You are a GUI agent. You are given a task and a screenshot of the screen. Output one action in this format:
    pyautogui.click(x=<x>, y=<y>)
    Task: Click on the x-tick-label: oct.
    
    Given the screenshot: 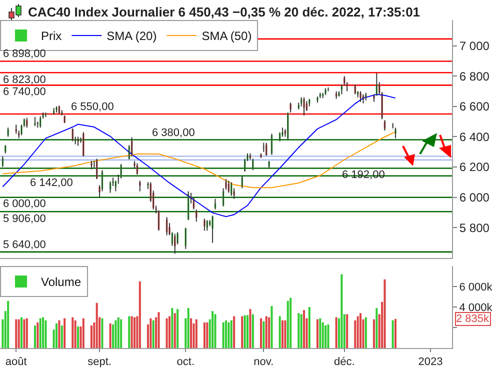 What is the action you would take?
    pyautogui.click(x=185, y=362)
    